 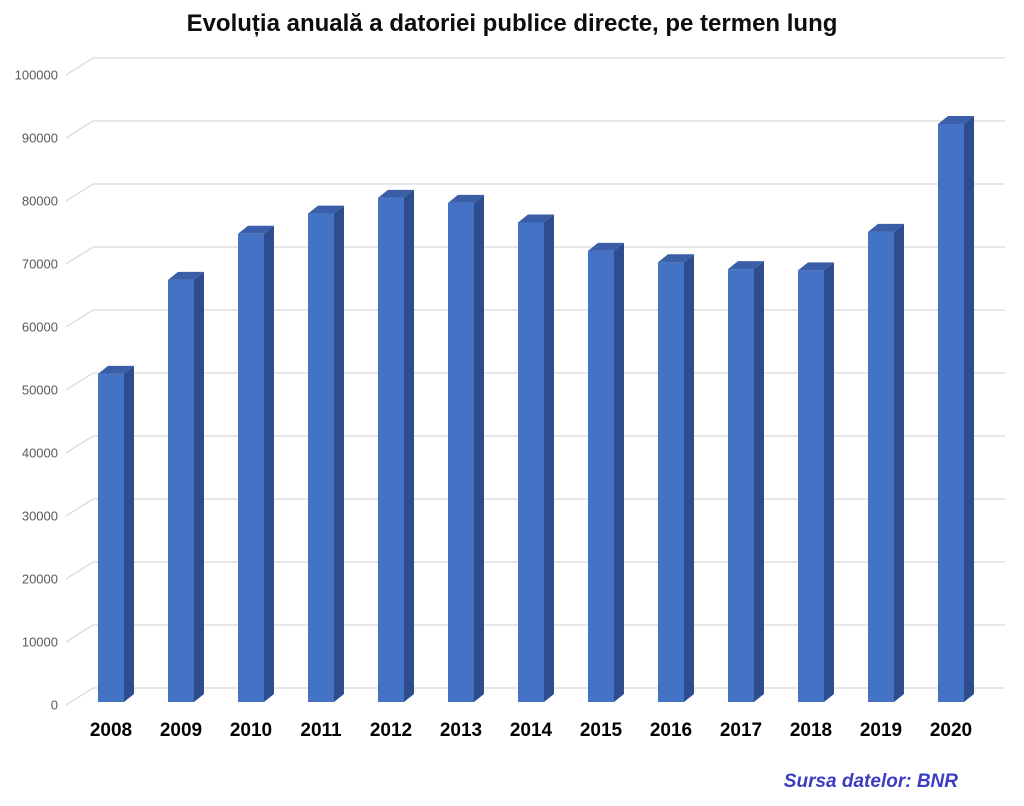 I want to click on x-tick-label: 2013, so click(x=461, y=730).